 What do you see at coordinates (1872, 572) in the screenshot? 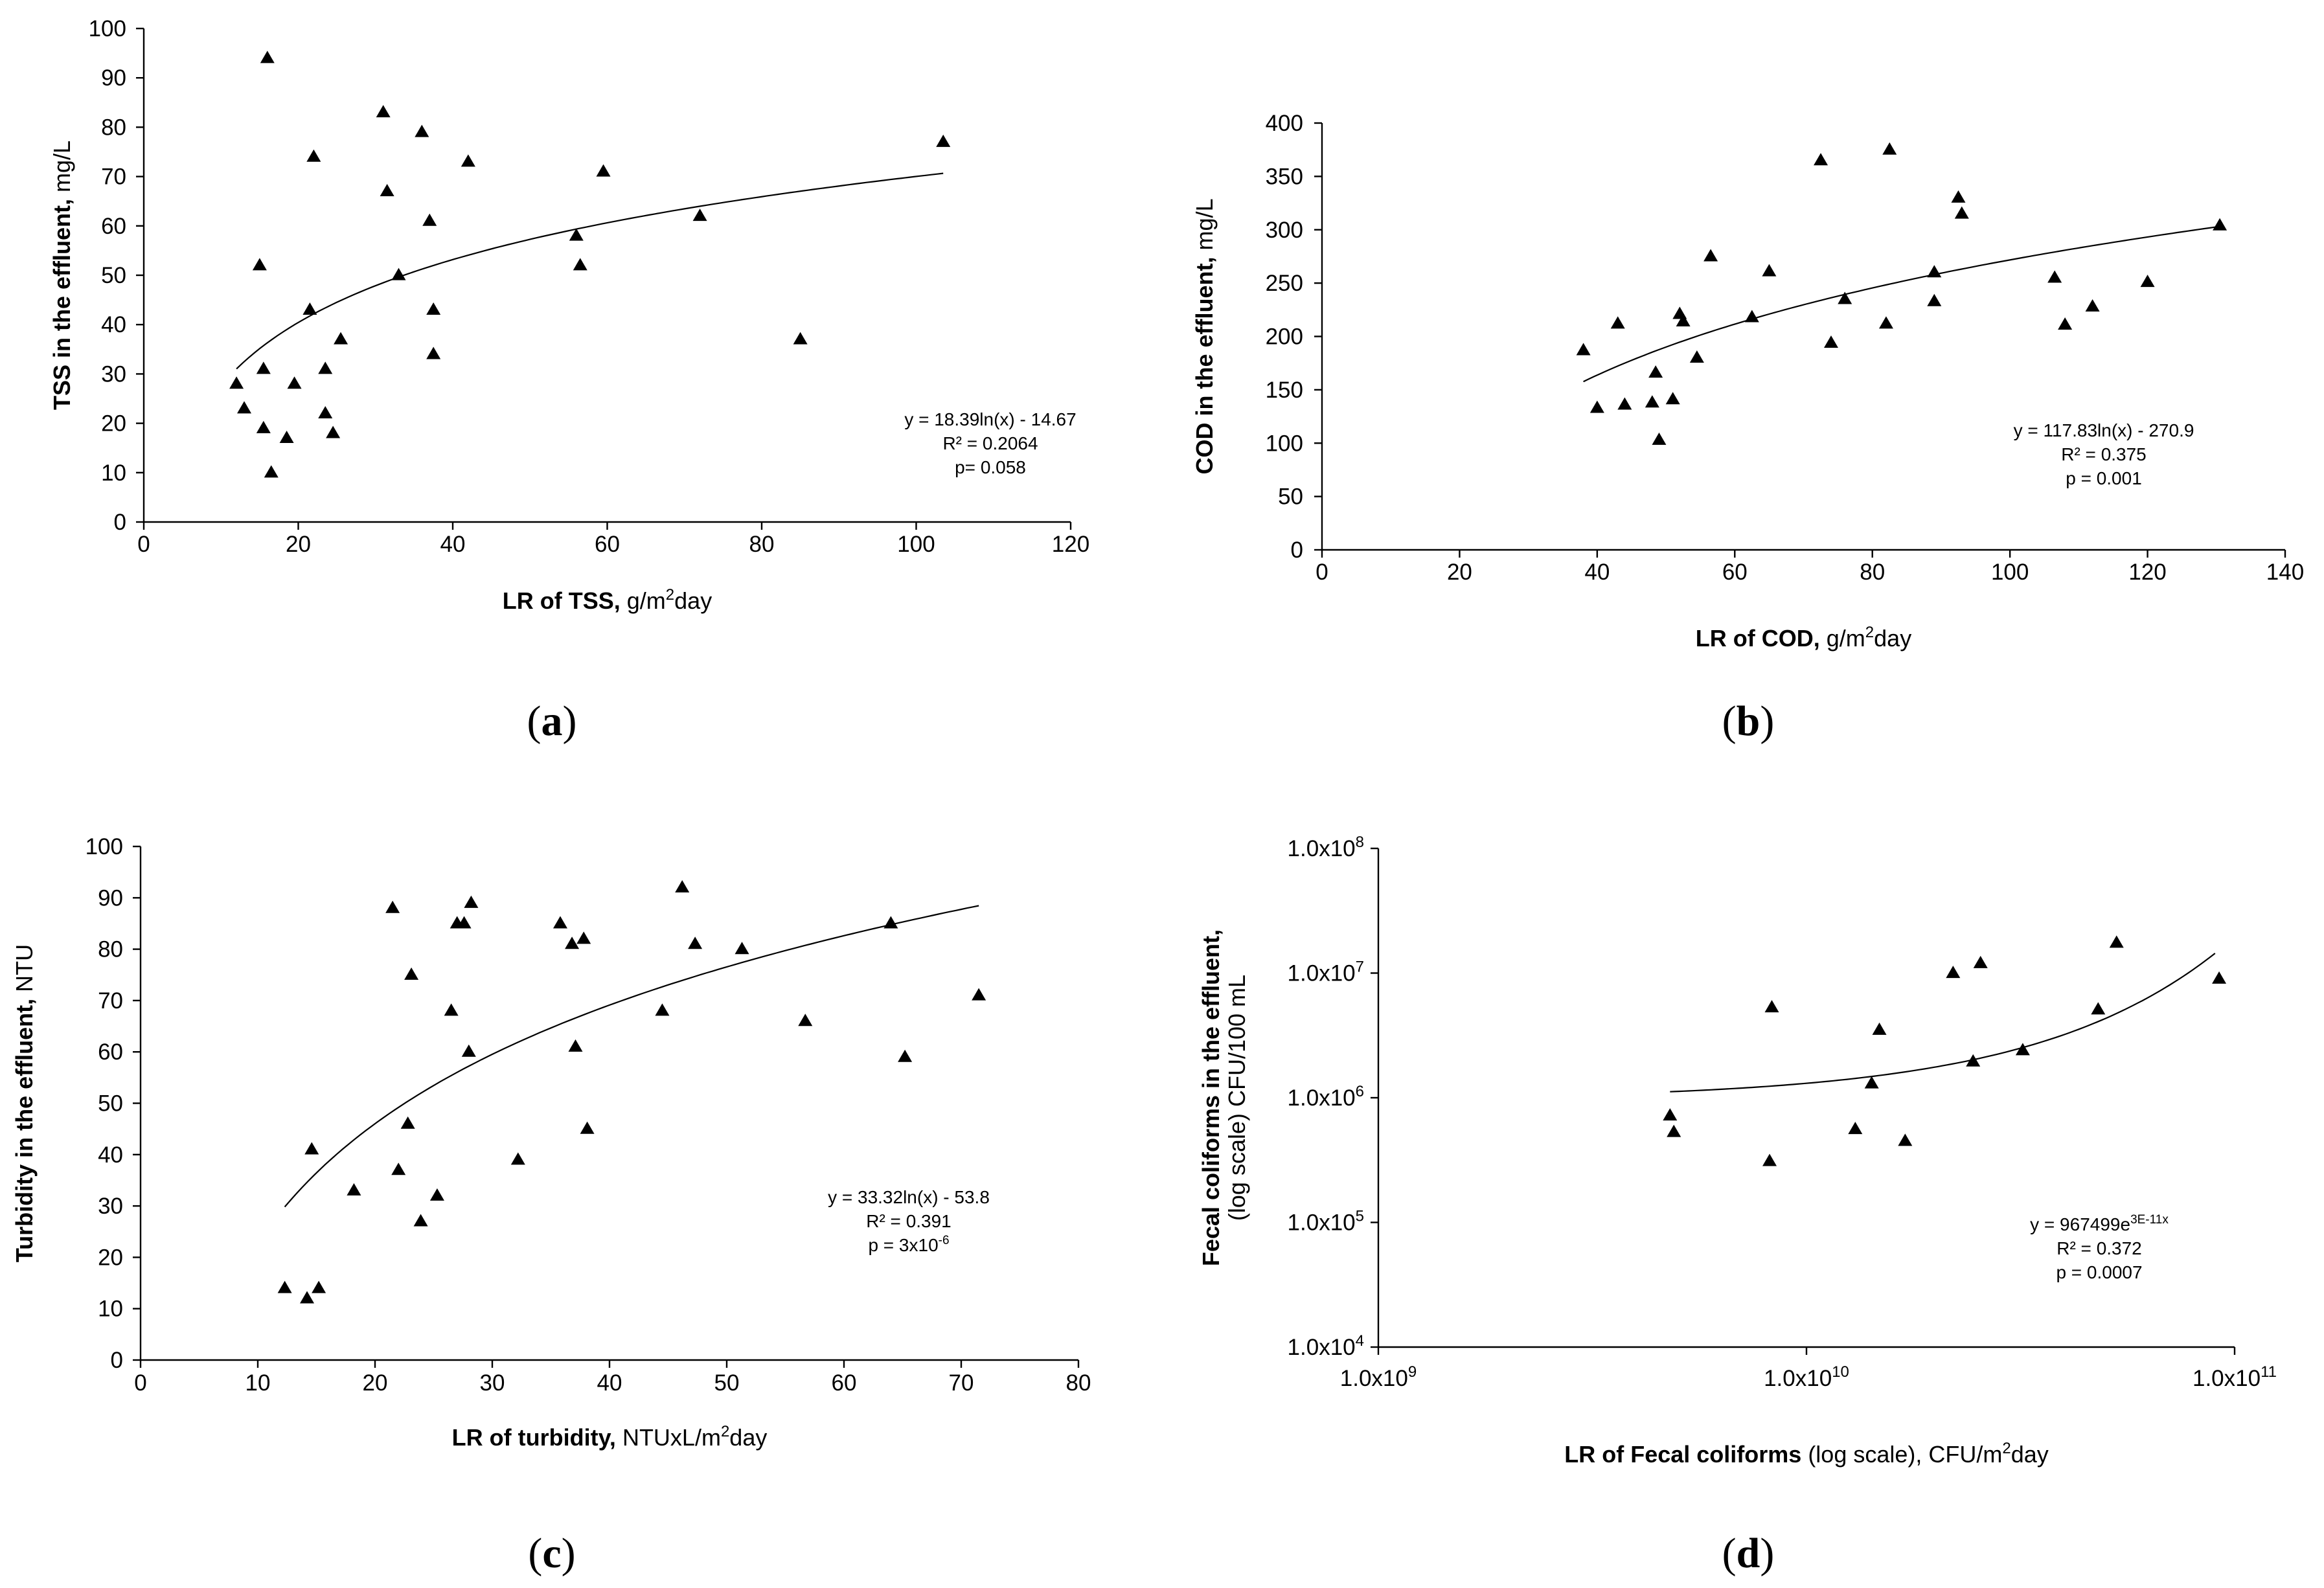
I see `x-tick-label: 80` at bounding box center [1872, 572].